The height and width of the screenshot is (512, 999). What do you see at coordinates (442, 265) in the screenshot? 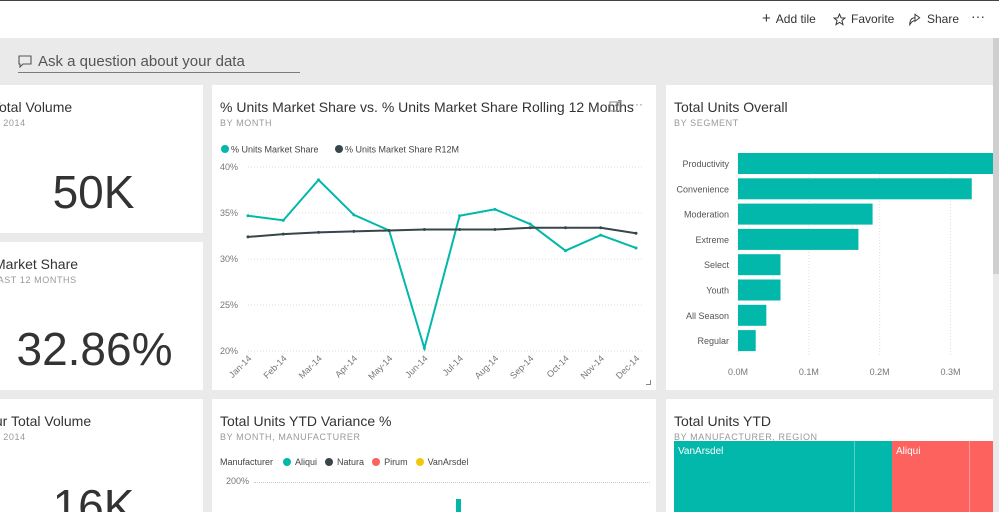
I see `series-line-market-share` at bounding box center [442, 265].